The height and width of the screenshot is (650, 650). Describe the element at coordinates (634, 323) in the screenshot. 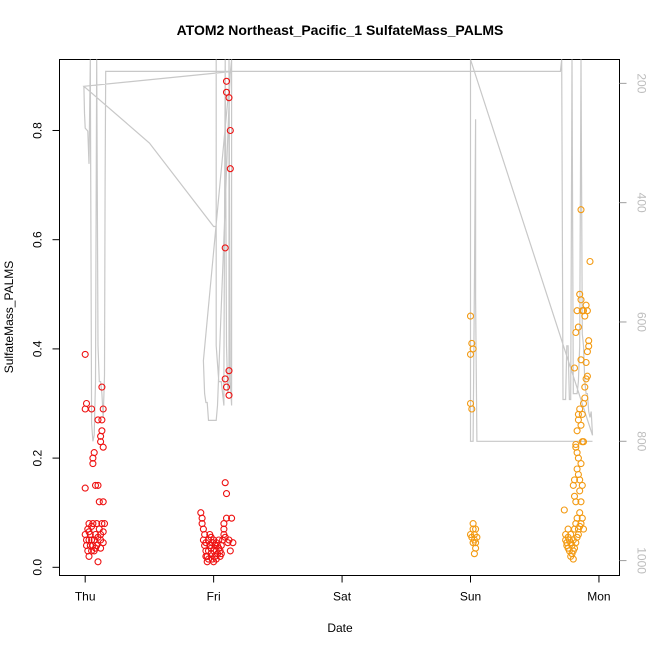

I see `y2-axis: 200 400 600 800 1000` at that location.